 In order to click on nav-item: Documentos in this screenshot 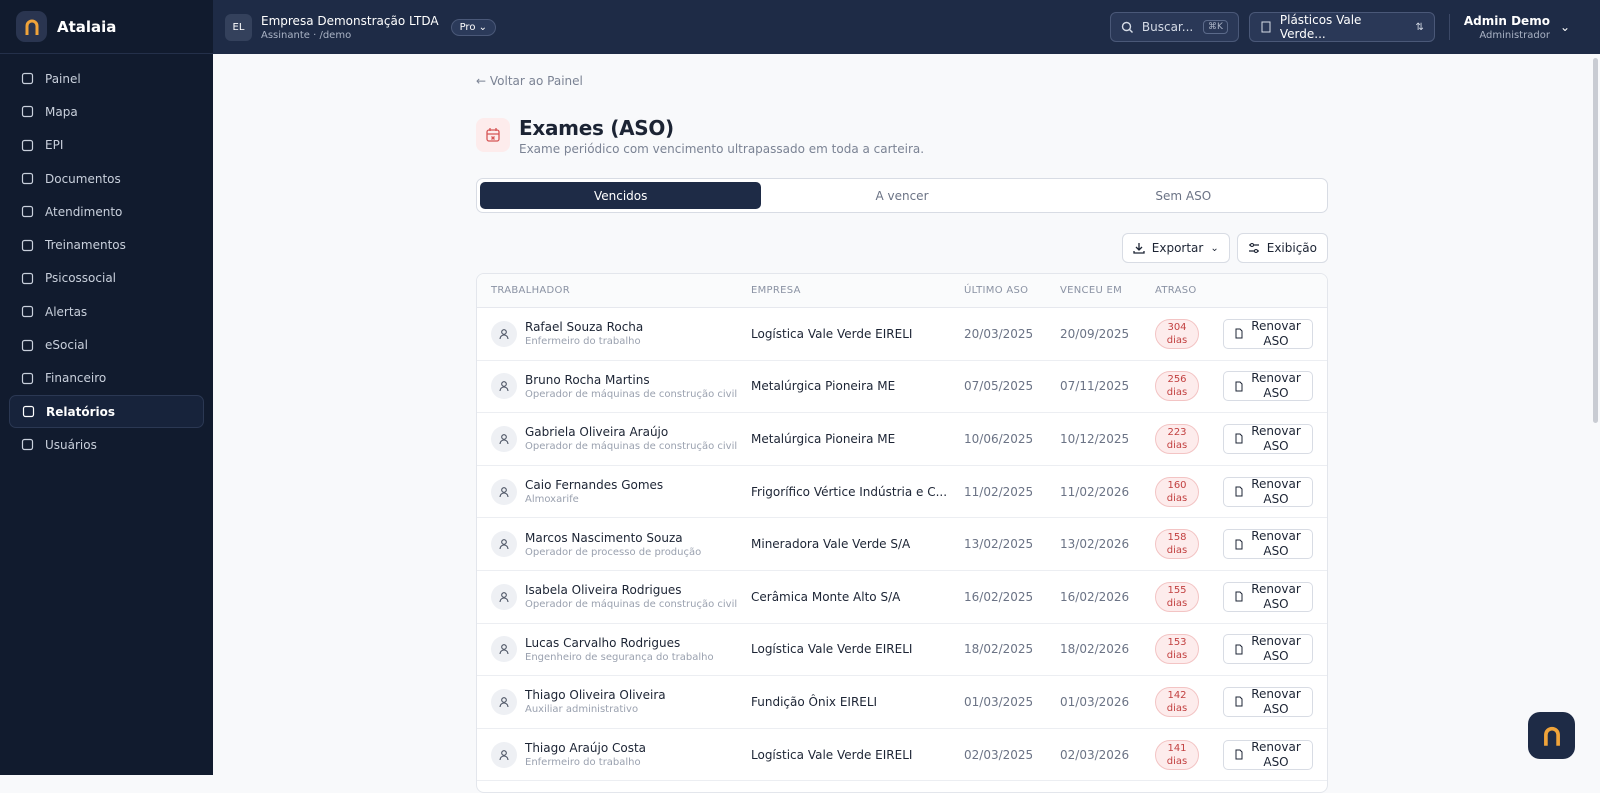, I will do `click(106, 178)`.